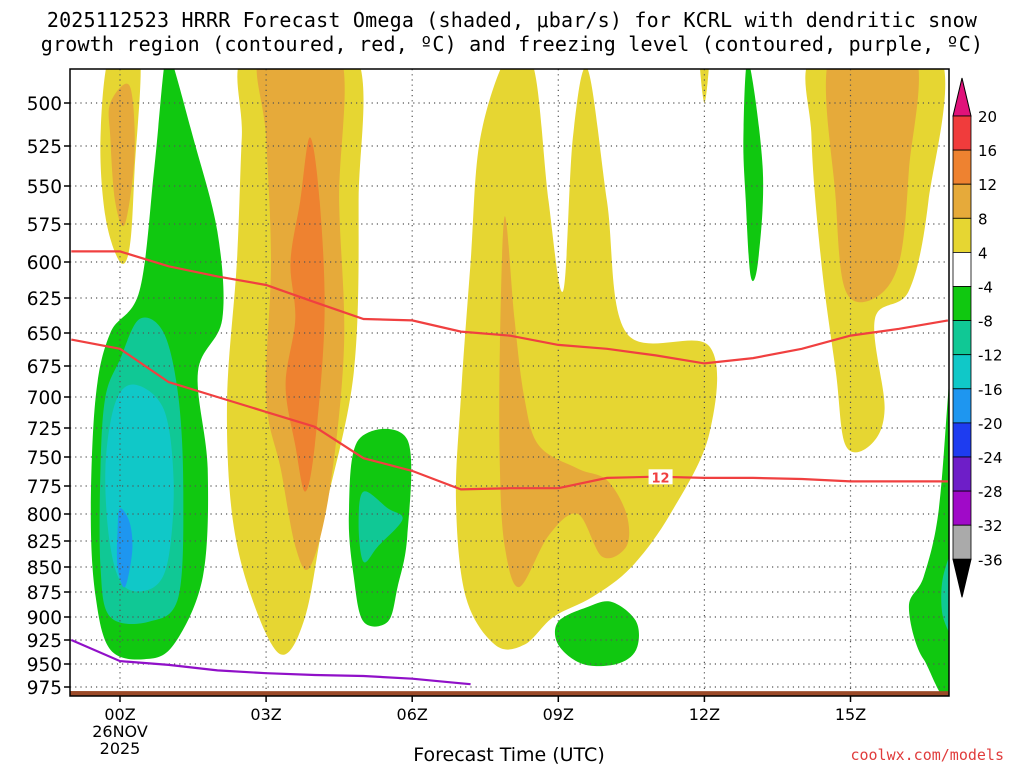 Image resolution: width=1024 pixels, height=768 pixels. I want to click on y-tick-label: 925, so click(44, 641).